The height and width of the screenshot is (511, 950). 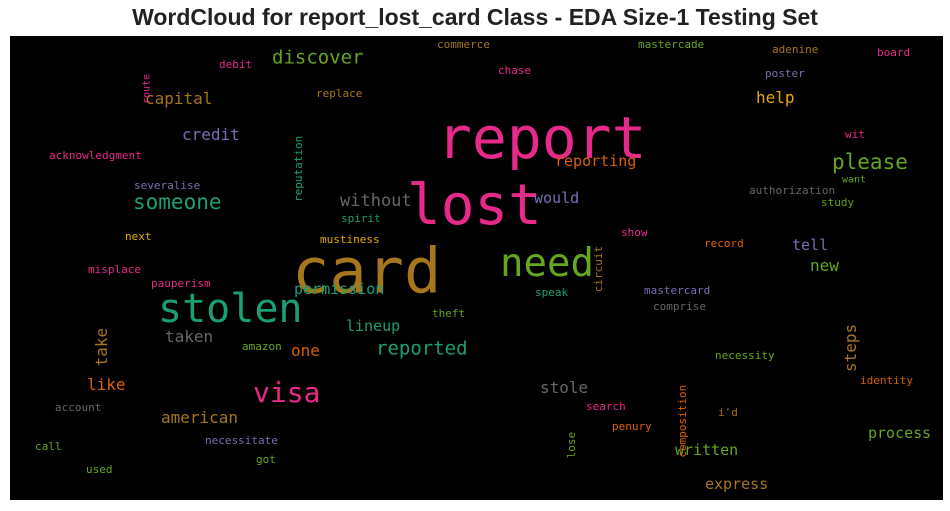 I want to click on word-theft: theft, so click(x=448, y=313).